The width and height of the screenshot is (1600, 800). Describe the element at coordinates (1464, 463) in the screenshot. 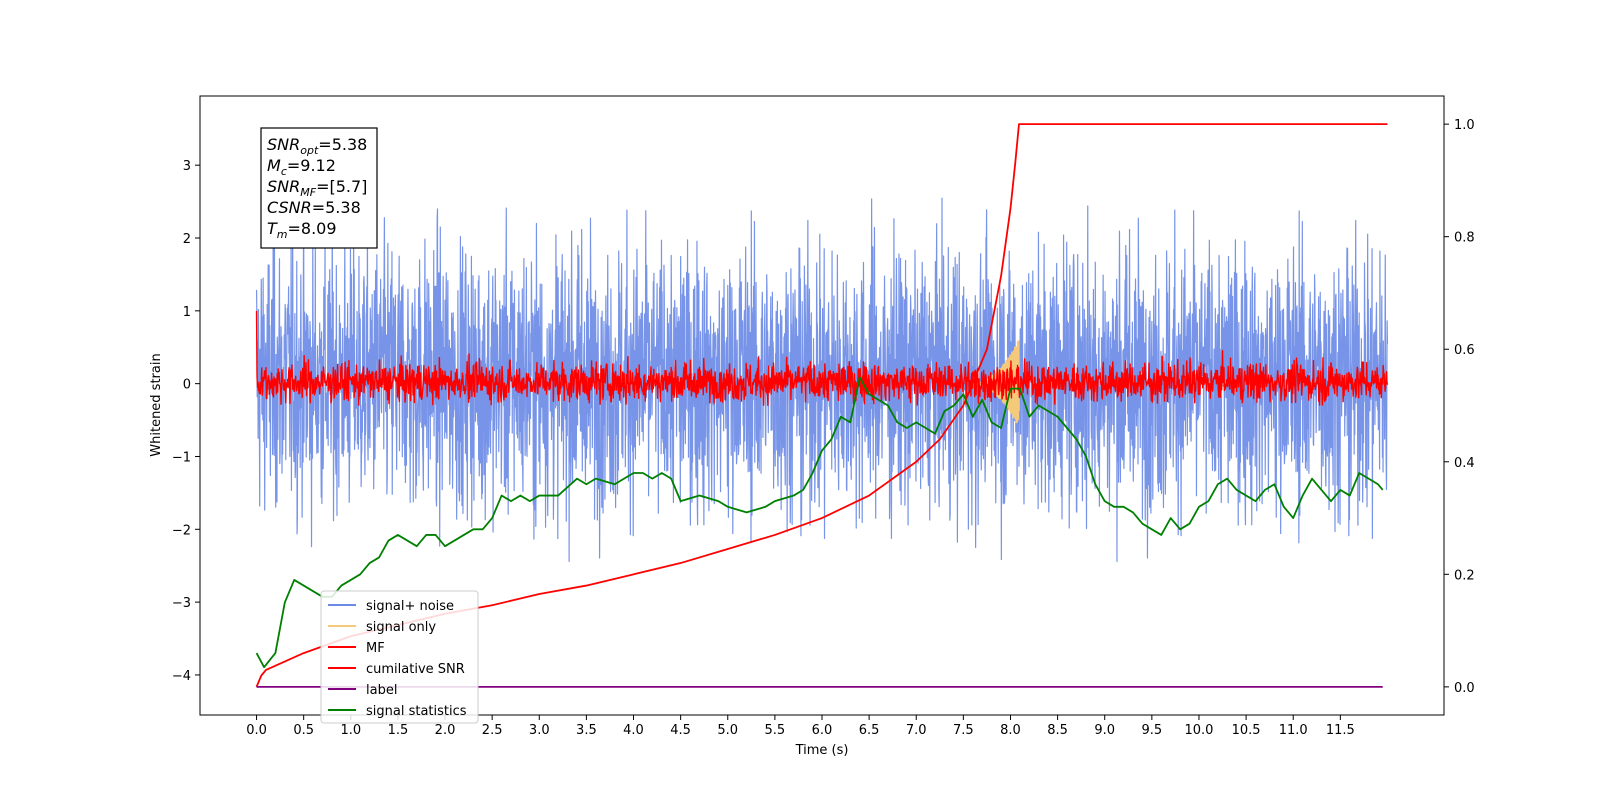

I see `y2-tick-label: 0.4` at that location.